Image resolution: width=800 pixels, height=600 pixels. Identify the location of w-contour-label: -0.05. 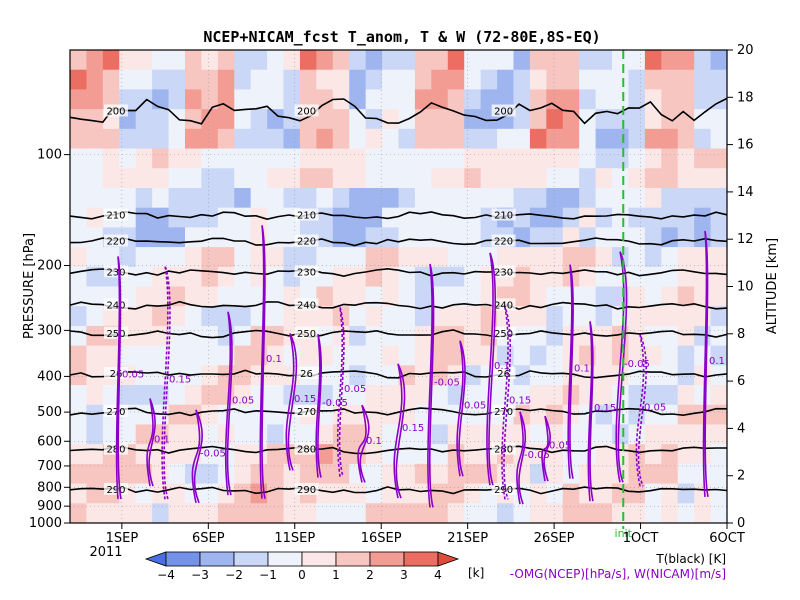
(447, 383).